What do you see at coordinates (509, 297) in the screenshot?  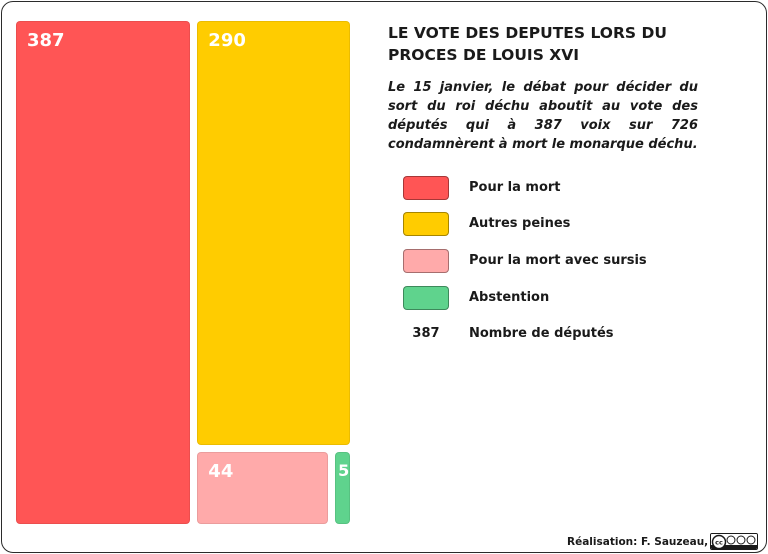 I see `legend-label: Abstention` at bounding box center [509, 297].